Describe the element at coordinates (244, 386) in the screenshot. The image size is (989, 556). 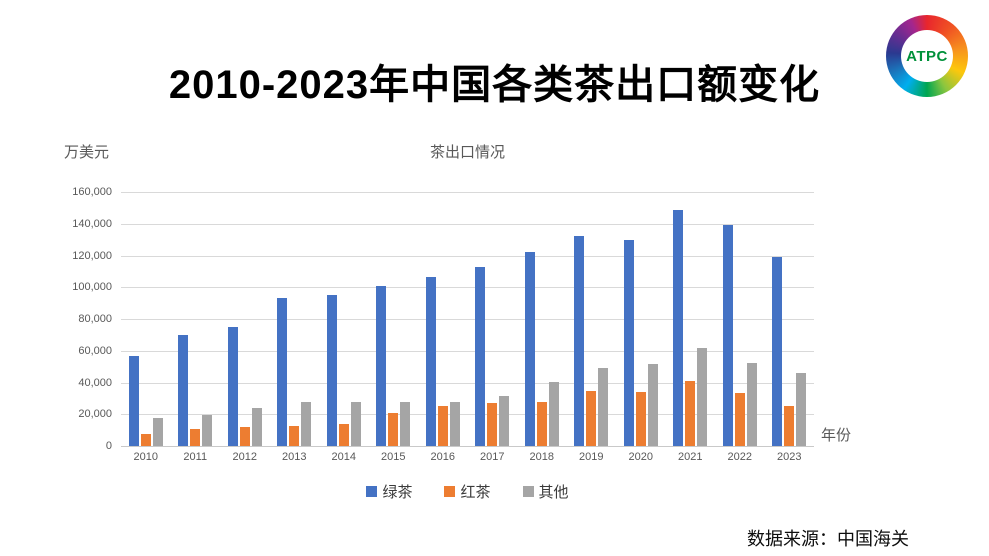
I see `bar-group-2012` at that location.